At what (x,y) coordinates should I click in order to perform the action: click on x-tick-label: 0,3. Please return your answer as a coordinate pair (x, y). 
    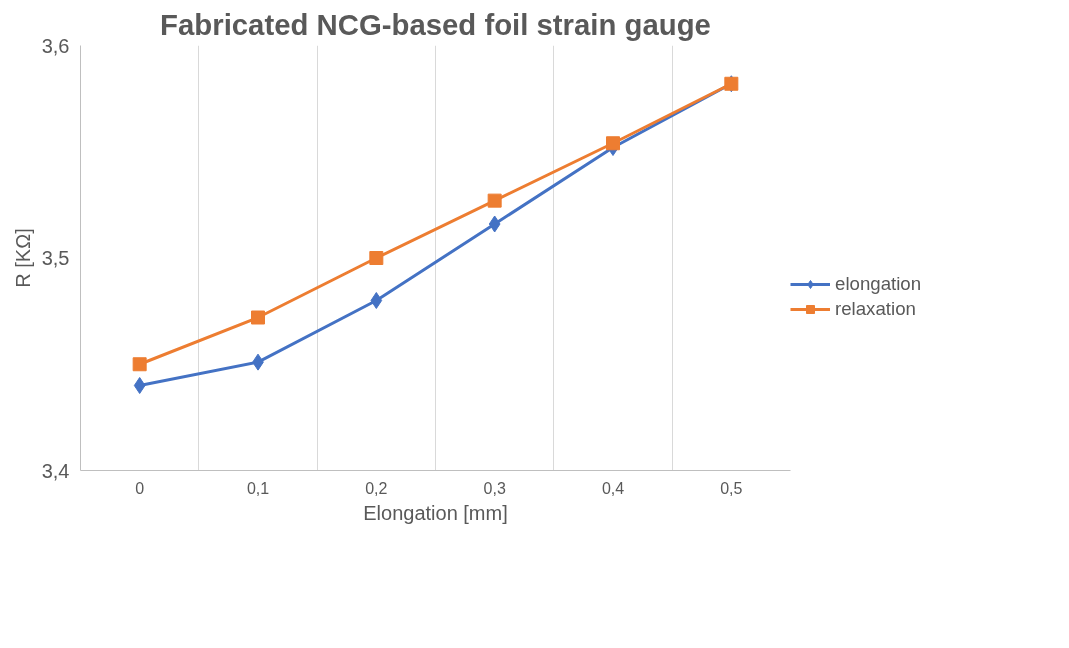
    Looking at the image, I should click on (494, 488).